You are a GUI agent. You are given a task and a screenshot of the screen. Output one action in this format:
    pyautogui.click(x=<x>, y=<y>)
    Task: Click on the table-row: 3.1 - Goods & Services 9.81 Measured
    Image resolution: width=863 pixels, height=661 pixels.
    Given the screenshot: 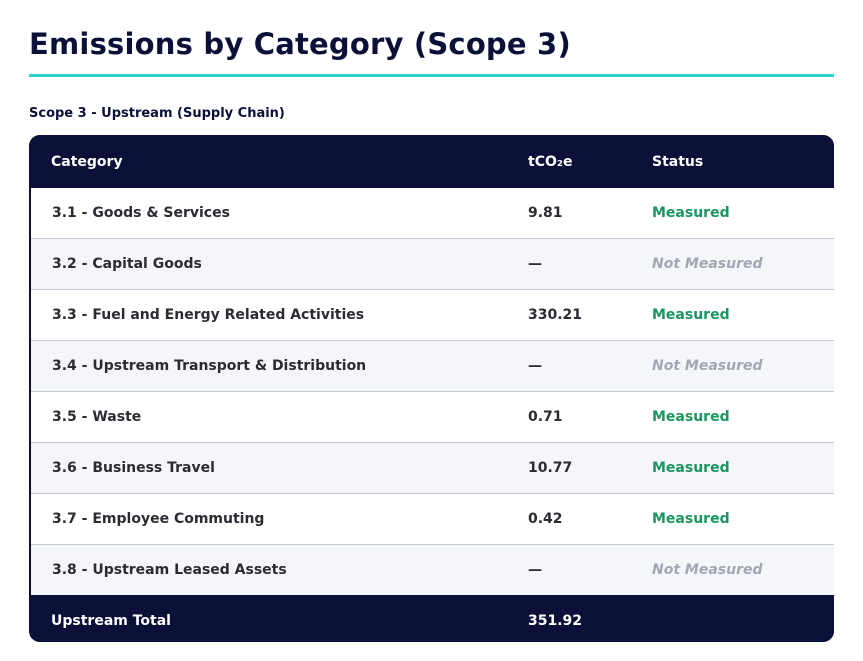 What is the action you would take?
    pyautogui.click(x=431, y=213)
    